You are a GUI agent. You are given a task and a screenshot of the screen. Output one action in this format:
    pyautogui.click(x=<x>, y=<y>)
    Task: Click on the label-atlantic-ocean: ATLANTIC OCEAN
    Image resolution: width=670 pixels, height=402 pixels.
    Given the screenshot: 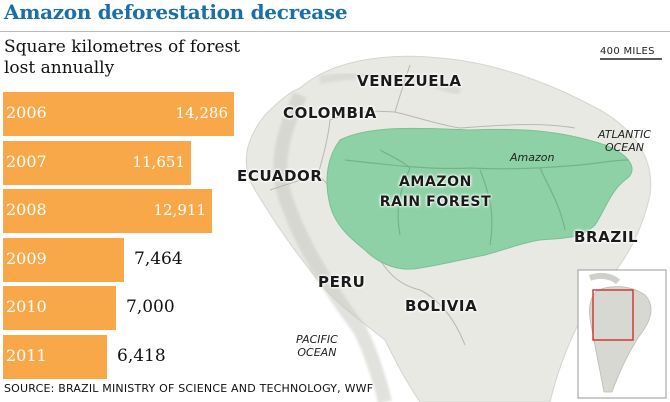 What is the action you would take?
    pyautogui.click(x=624, y=141)
    